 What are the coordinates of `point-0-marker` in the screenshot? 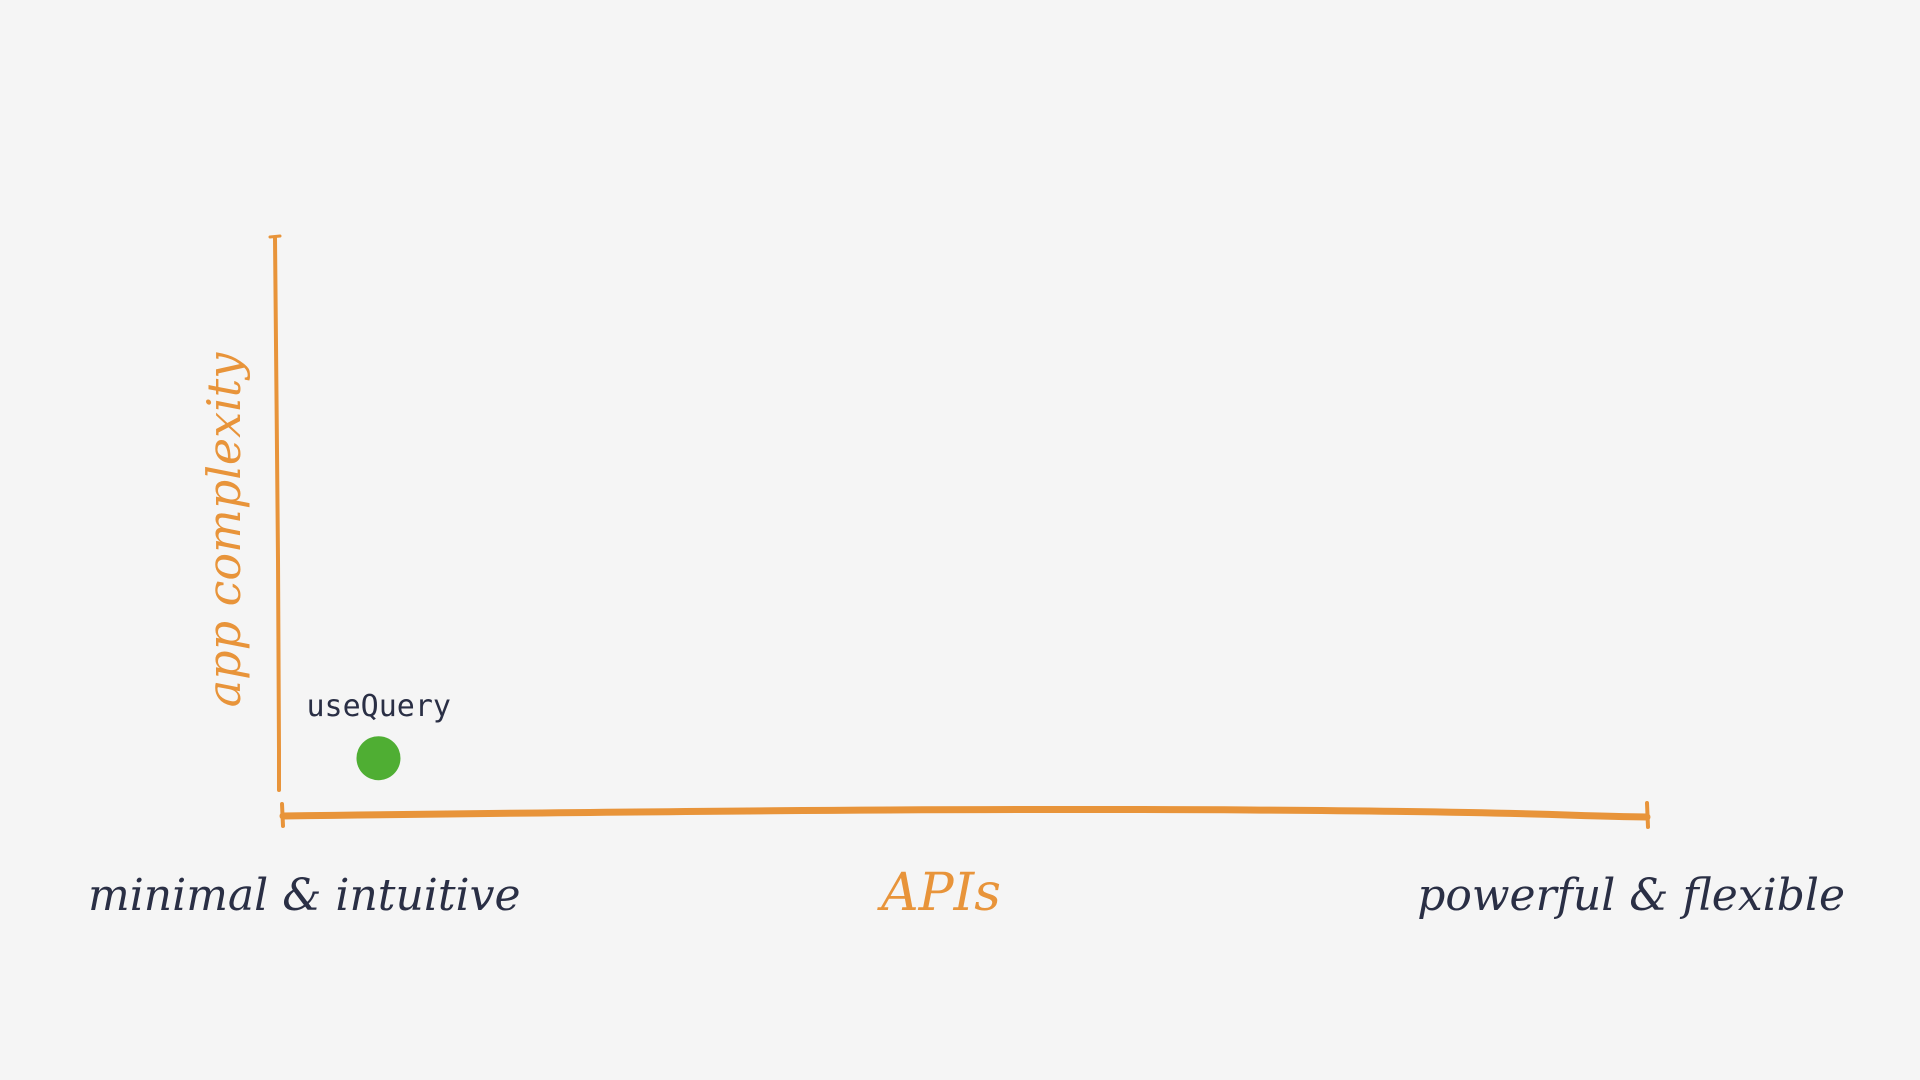 It's located at (378, 758).